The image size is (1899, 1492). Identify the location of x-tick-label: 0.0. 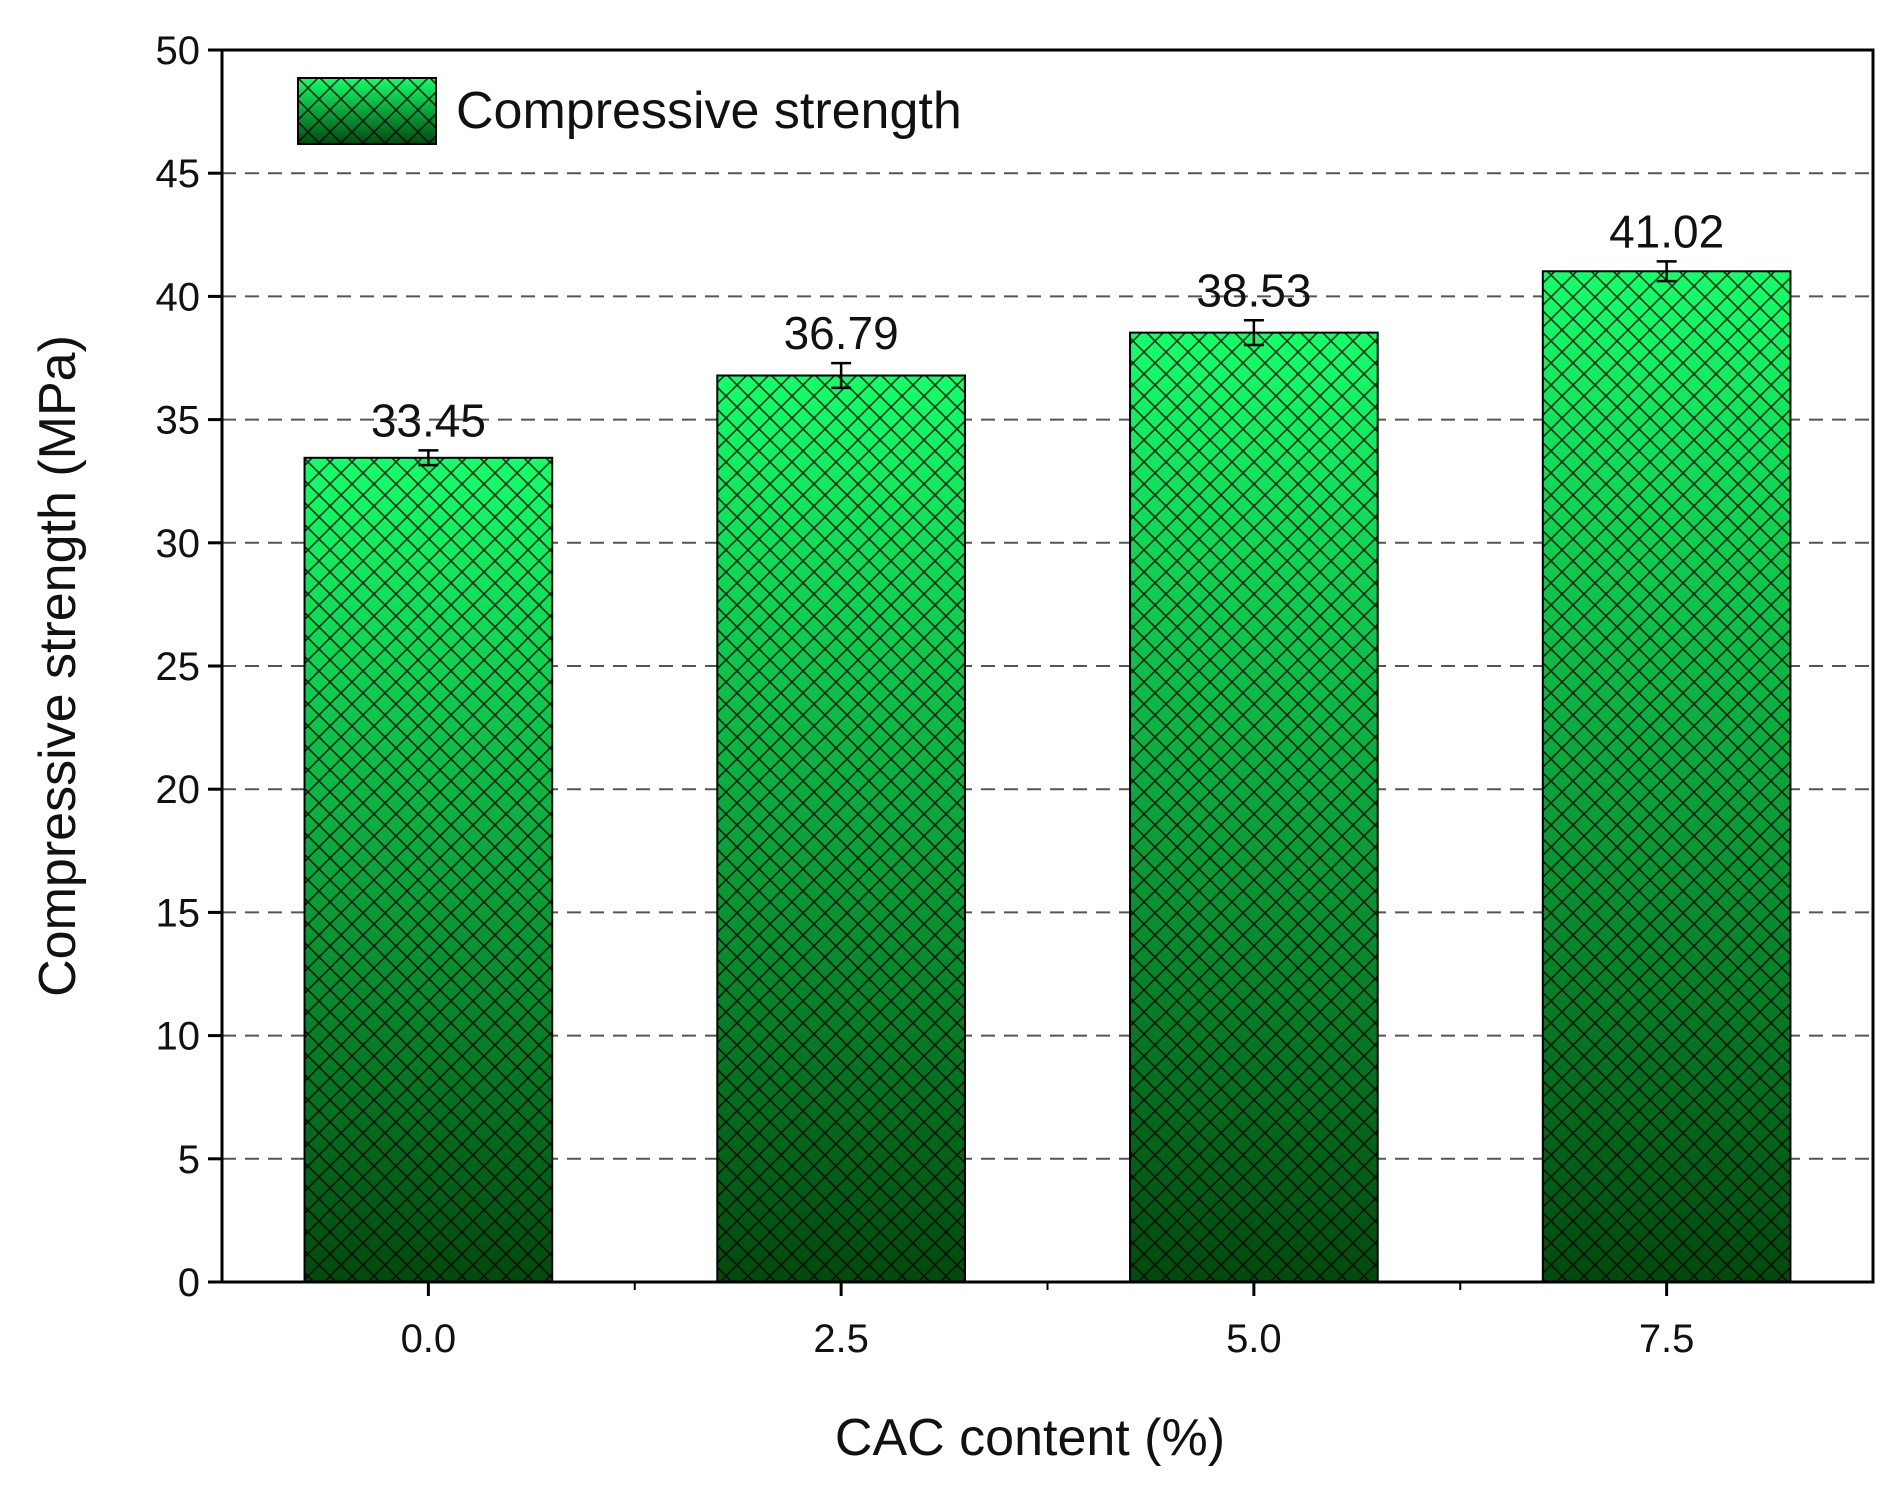
(429, 1339).